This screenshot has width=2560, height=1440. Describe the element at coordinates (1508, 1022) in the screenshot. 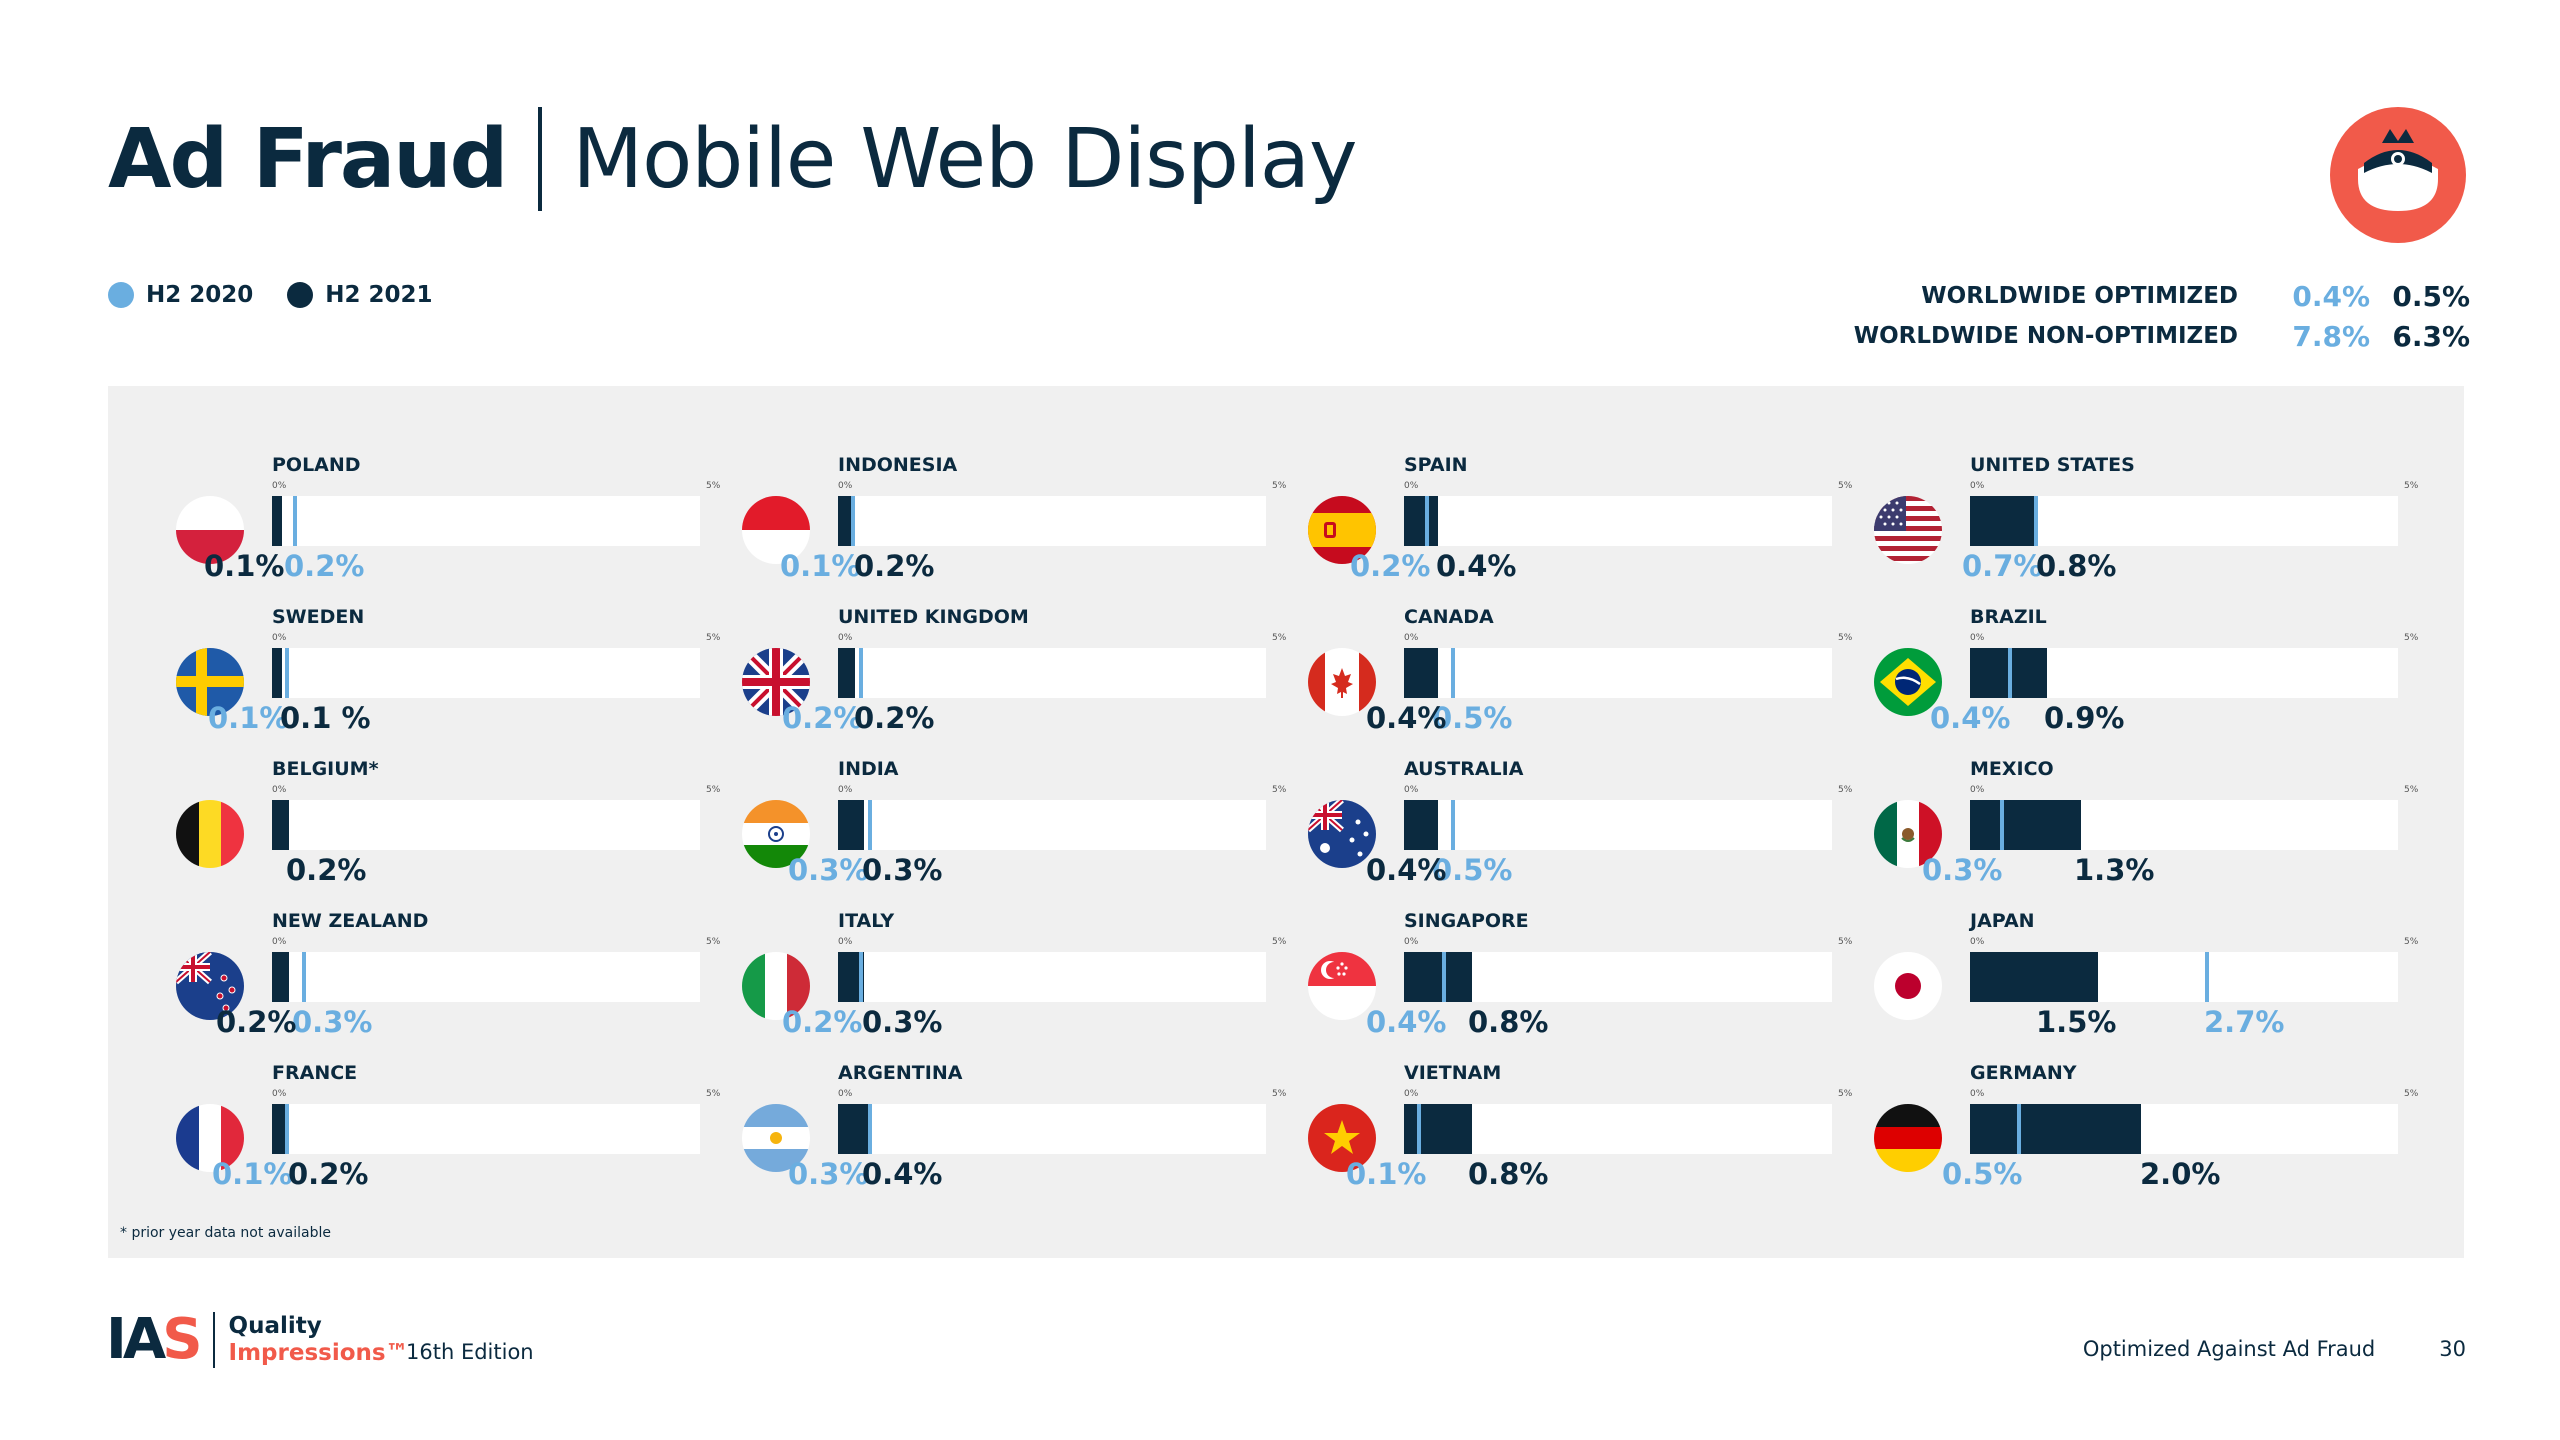

I see `value-label-h2-2021: 0.8%` at that location.